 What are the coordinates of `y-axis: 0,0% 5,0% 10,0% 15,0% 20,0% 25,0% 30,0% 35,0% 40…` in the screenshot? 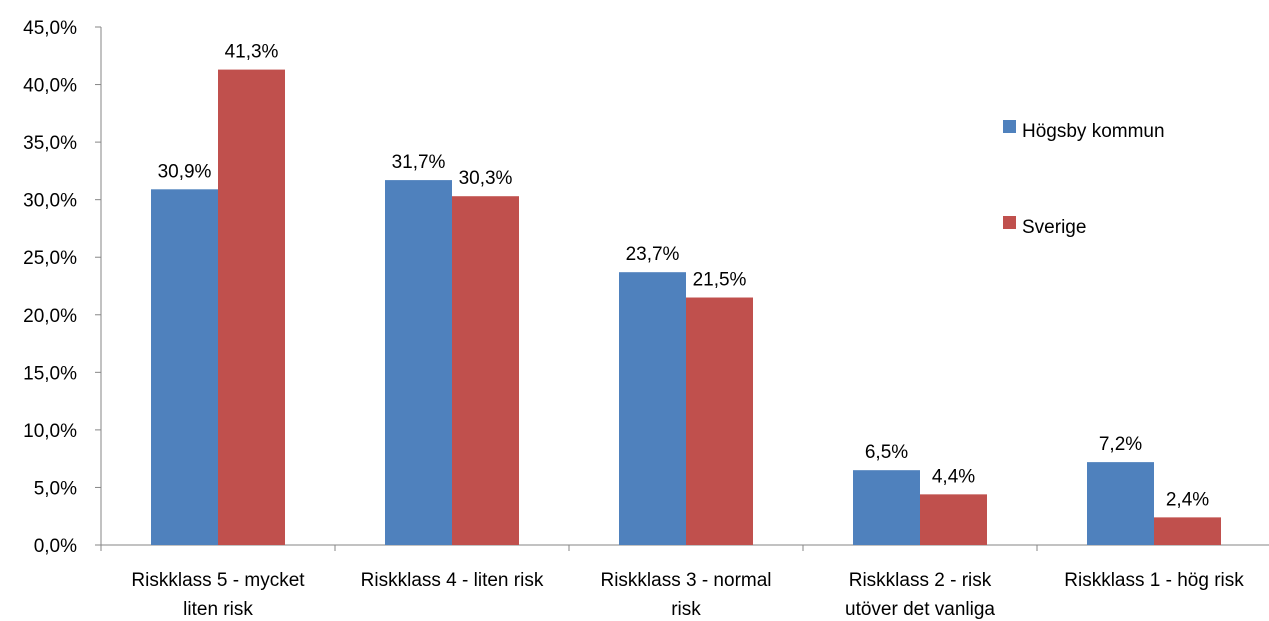 It's located at (62, 287).